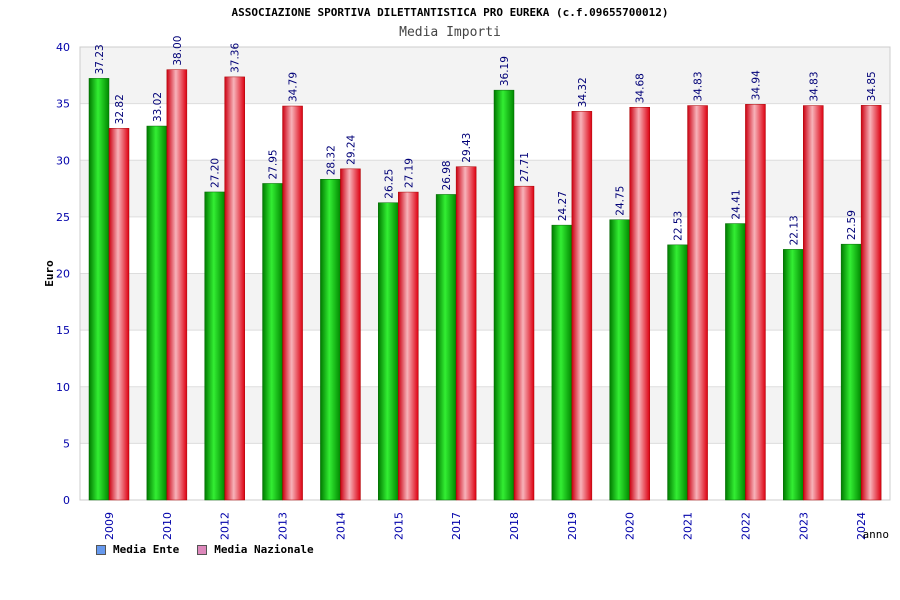 The height and width of the screenshot is (600, 900). I want to click on x-tick-label: 2023, so click(803, 526).